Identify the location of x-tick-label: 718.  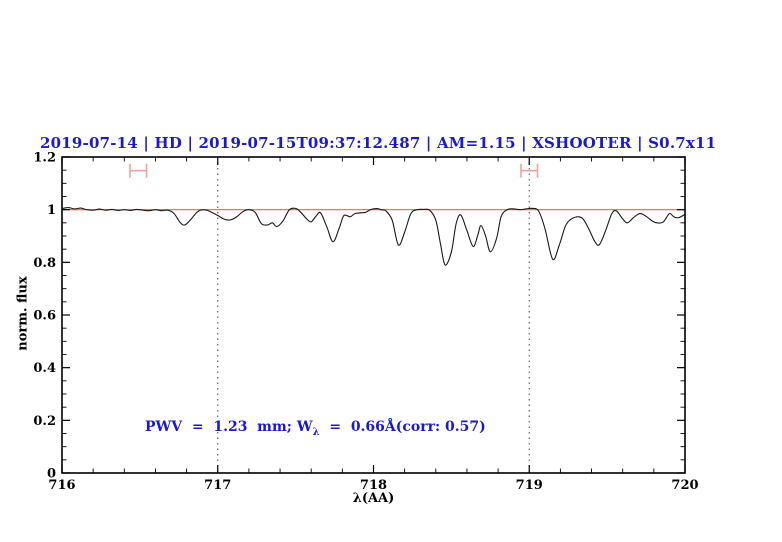
(373, 485).